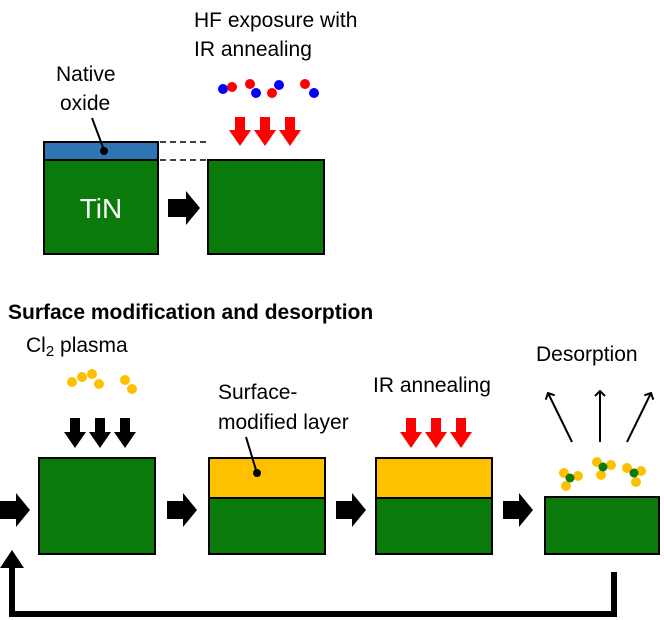 Image resolution: width=664 pixels, height=620 pixels. I want to click on modified-block-substrate, so click(267, 526).